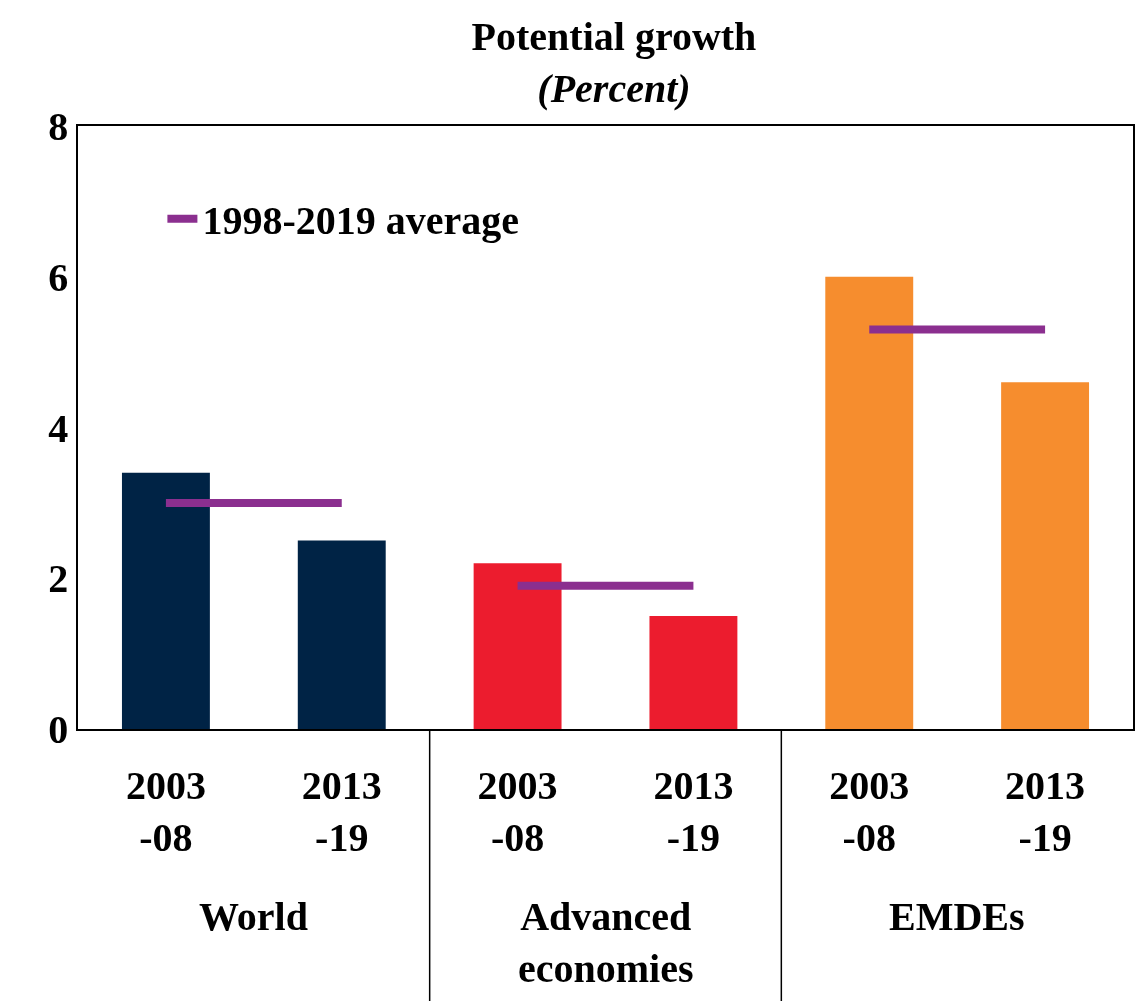 The image size is (1137, 1001). Describe the element at coordinates (253, 916) in the screenshot. I see `text: World` at that location.